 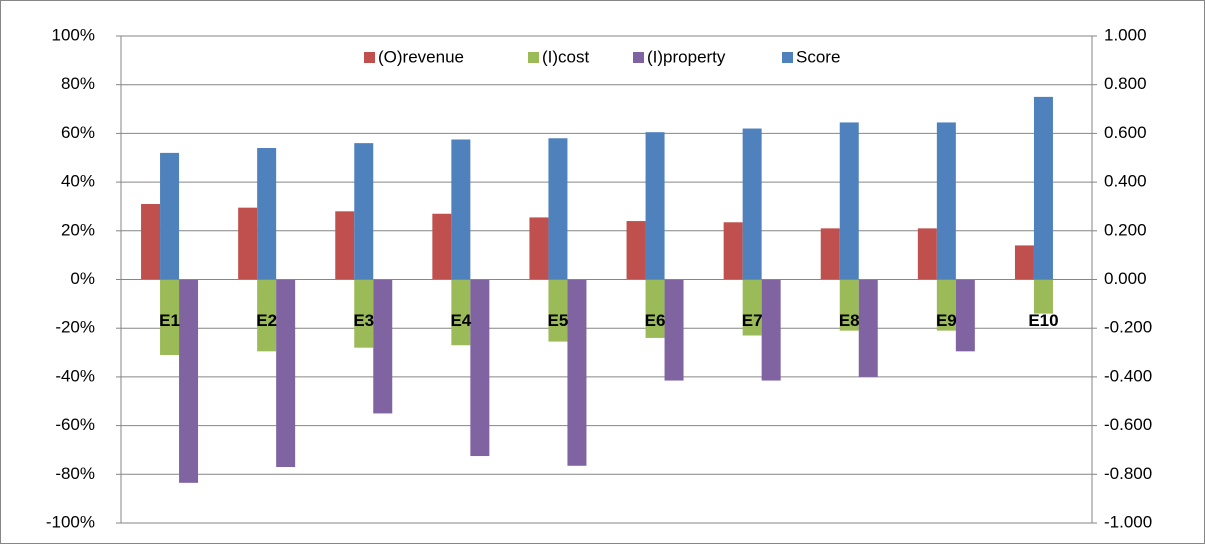 What do you see at coordinates (75, 327) in the screenshot?
I see `y-tick-label: -20%` at bounding box center [75, 327].